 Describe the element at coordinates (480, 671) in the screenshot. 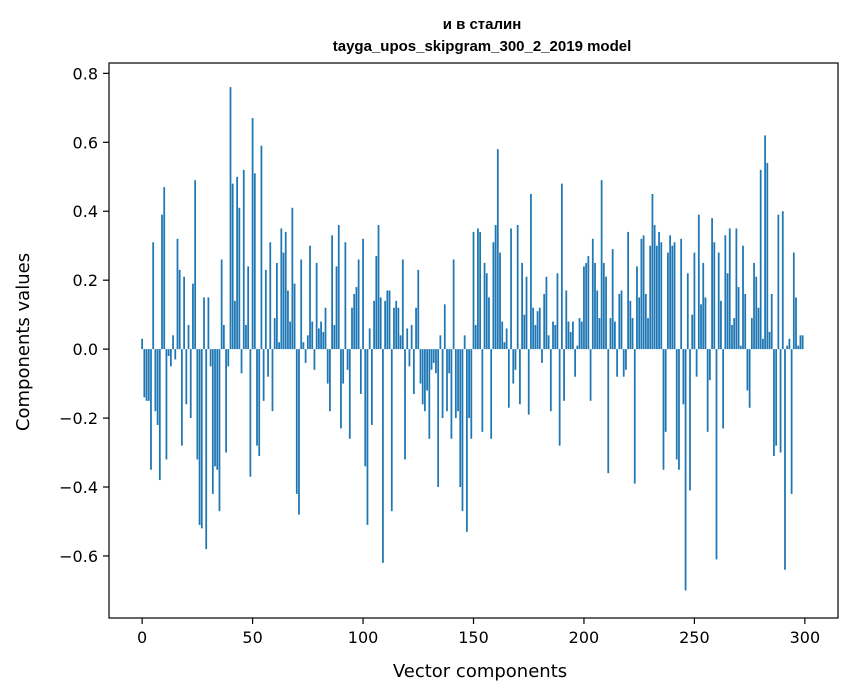

I see `x-axis-label: Vector components` at that location.